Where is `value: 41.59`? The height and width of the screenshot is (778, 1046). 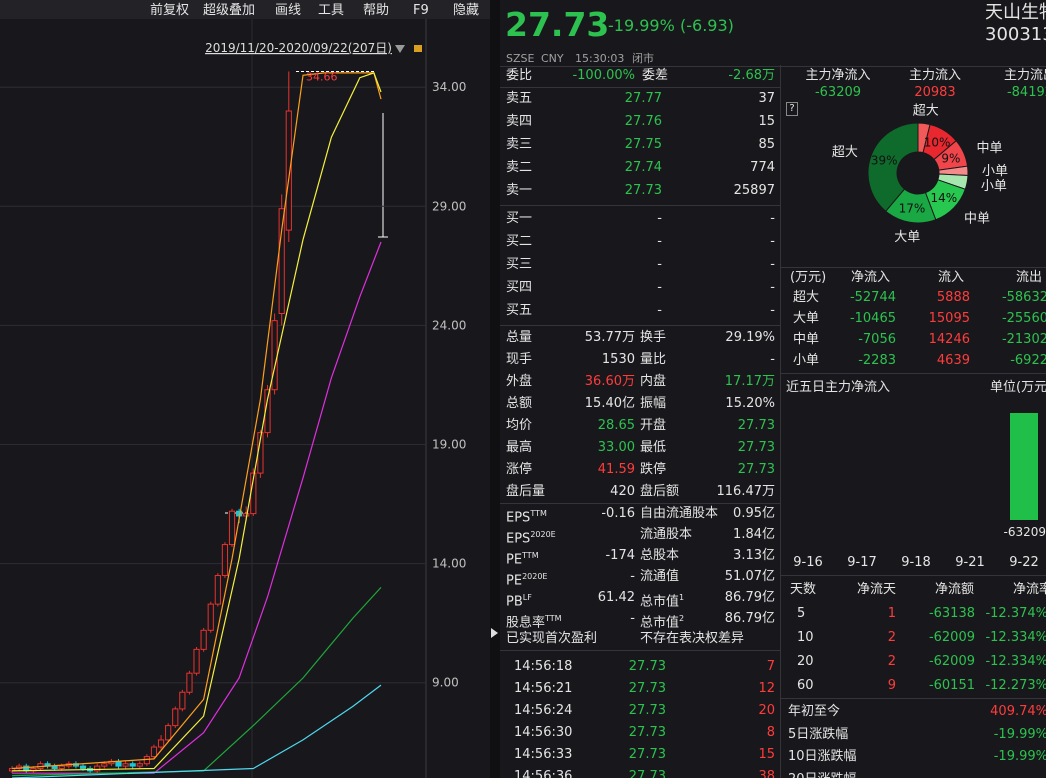
value: 41.59 is located at coordinates (616, 469).